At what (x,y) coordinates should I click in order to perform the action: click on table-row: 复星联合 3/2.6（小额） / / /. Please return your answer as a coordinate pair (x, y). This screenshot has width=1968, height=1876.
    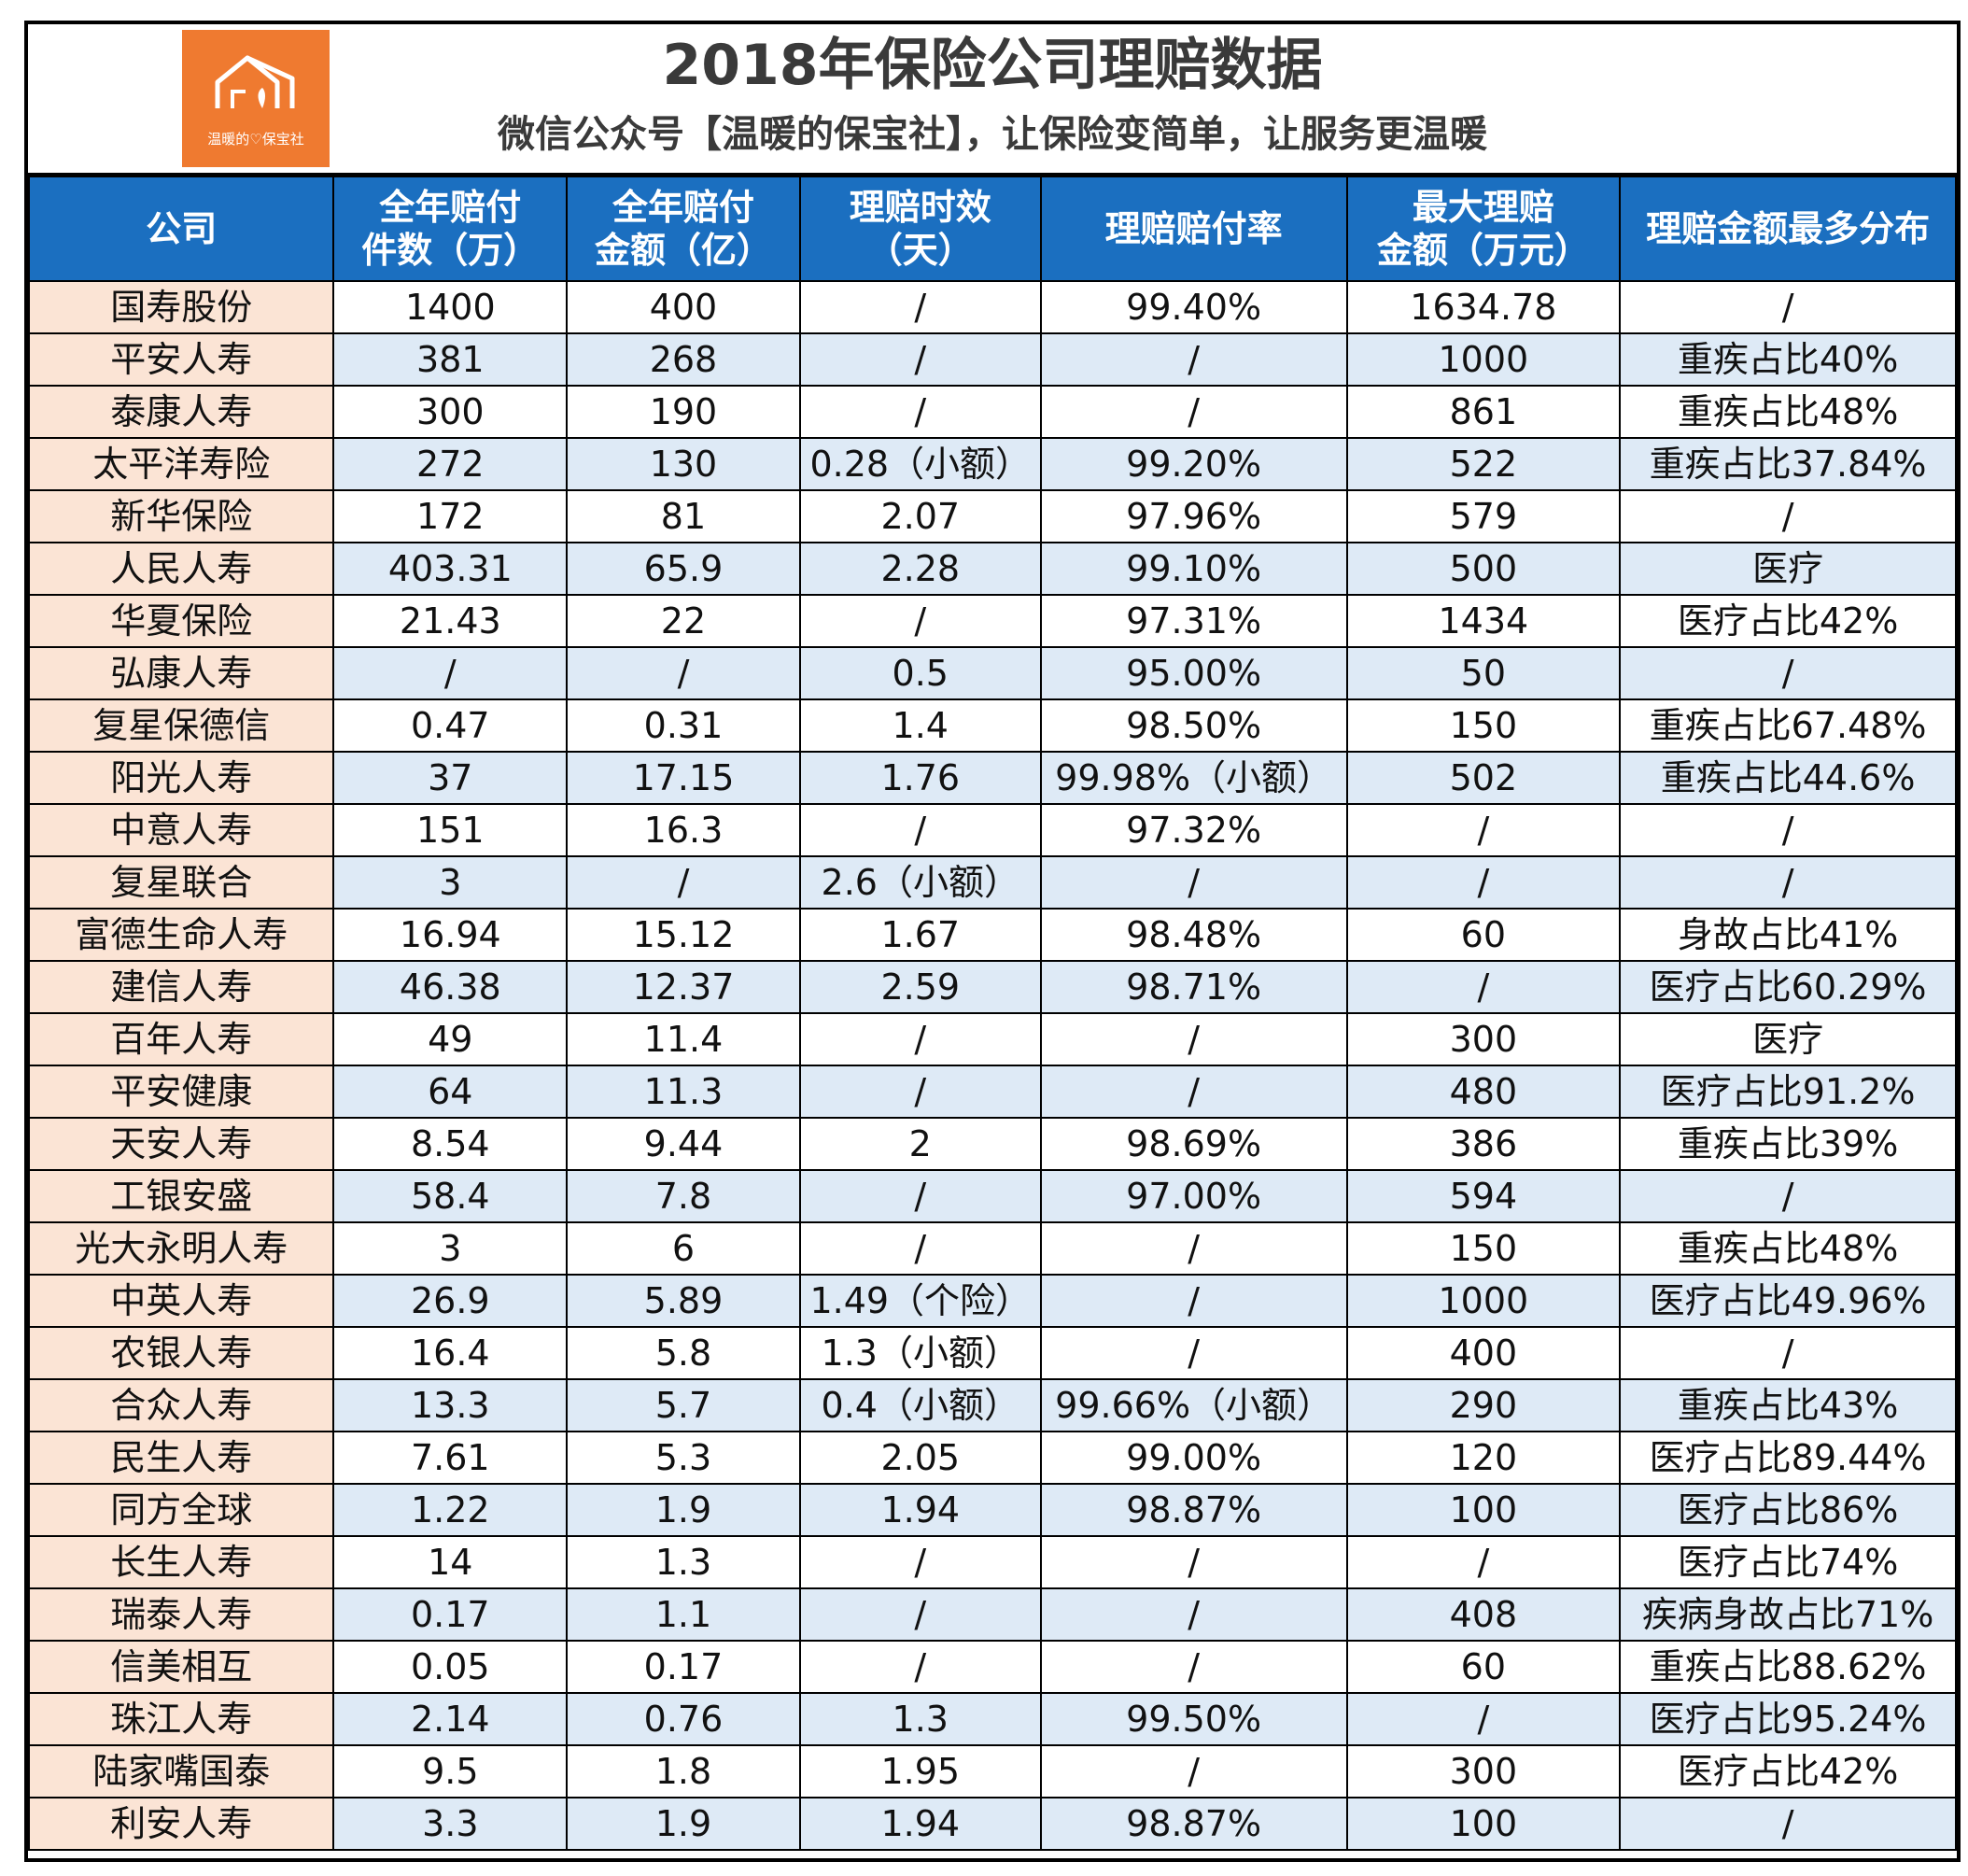
    Looking at the image, I should click on (992, 882).